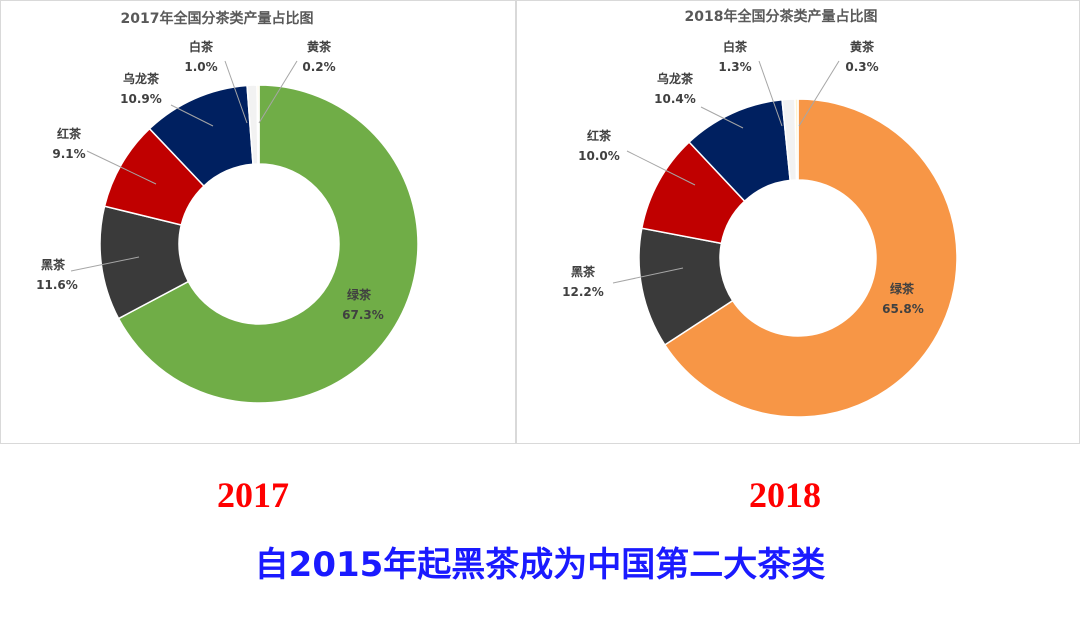  I want to click on slice-label-value: 10.9%, so click(141, 99).